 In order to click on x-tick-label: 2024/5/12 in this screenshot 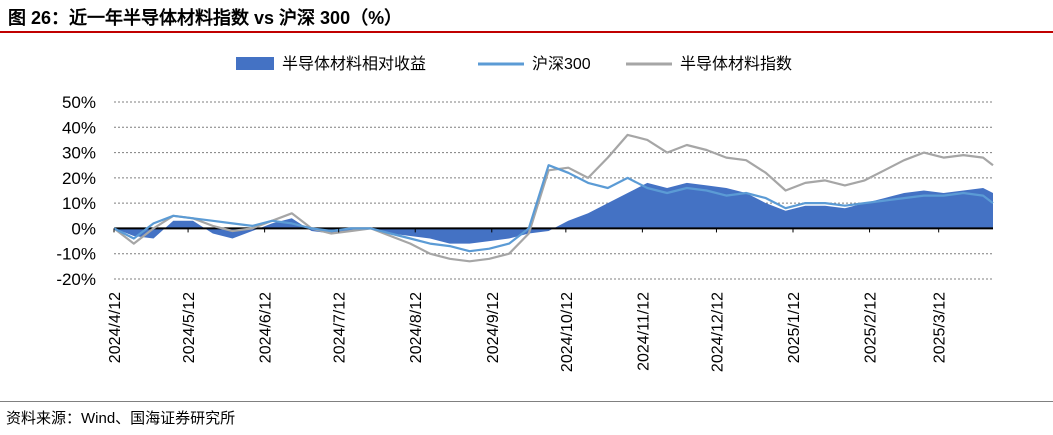, I will do `click(189, 327)`.